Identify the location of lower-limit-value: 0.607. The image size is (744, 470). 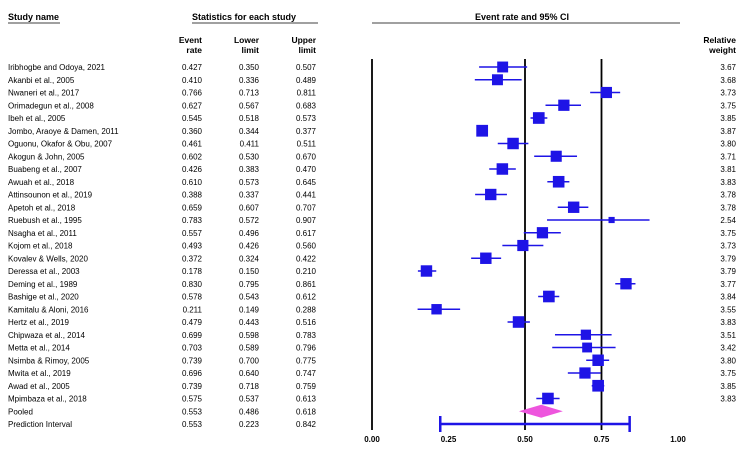
(249, 207).